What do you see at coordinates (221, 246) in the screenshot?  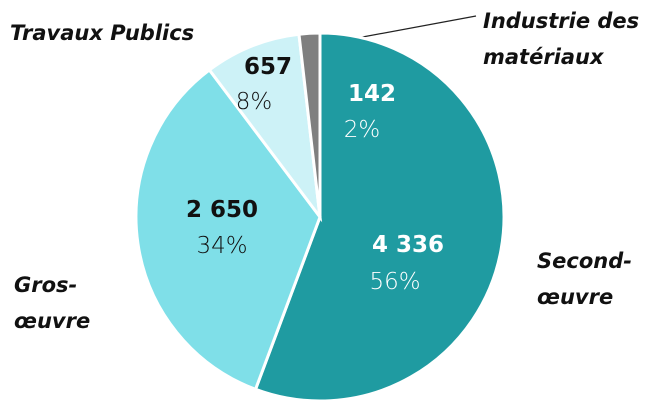 I see `percentage-label: 34%` at bounding box center [221, 246].